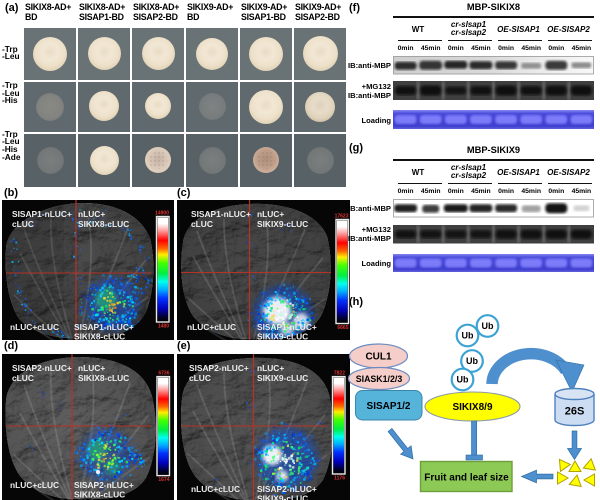  I want to click on svg-text: SISAP1/2, so click(389, 406).